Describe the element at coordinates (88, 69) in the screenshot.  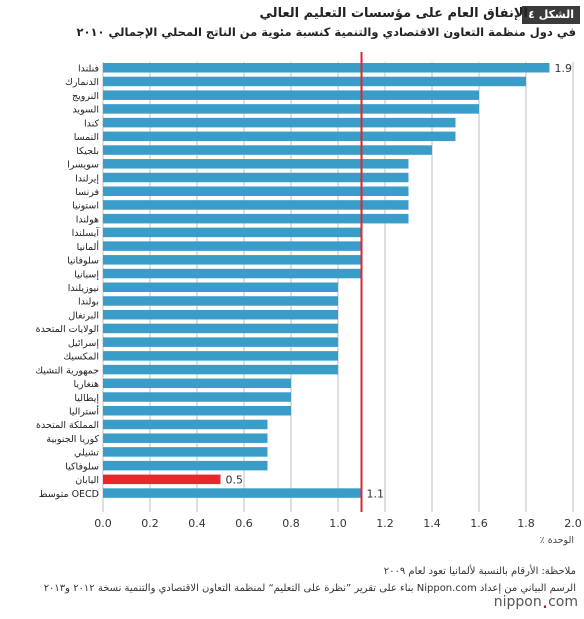
I see `category-label: فنلندا` at that location.